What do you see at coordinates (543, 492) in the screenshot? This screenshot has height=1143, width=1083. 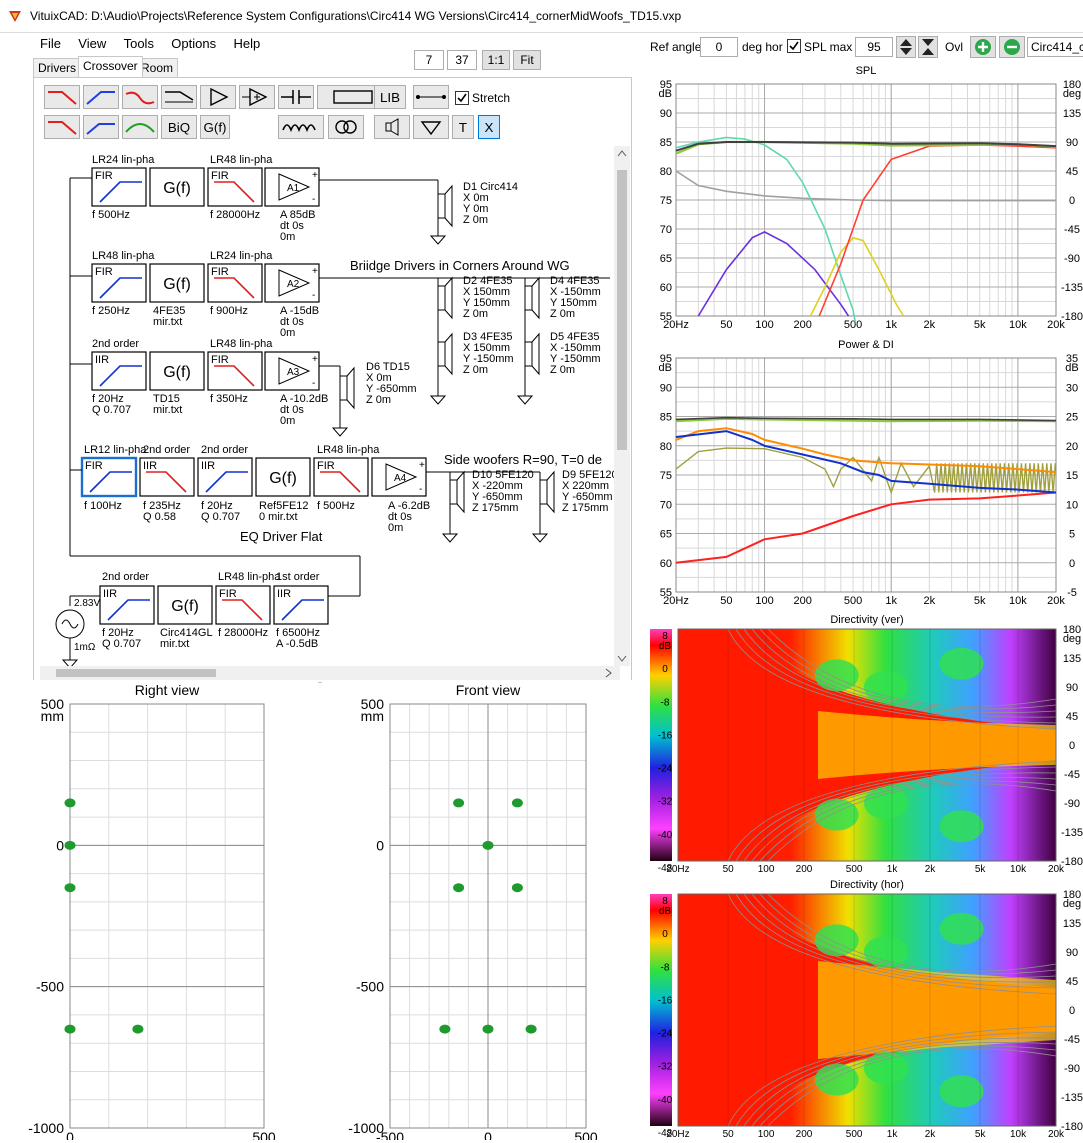 I see `driver-d9` at bounding box center [543, 492].